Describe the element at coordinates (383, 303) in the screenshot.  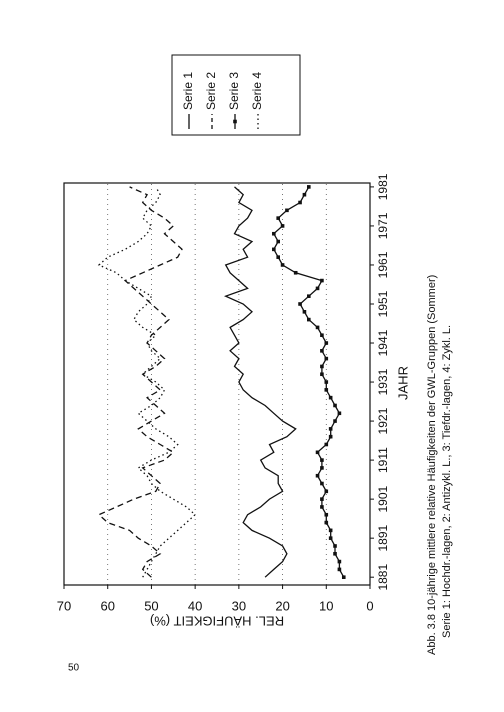
I see `x-tick-label: 1951` at that location.